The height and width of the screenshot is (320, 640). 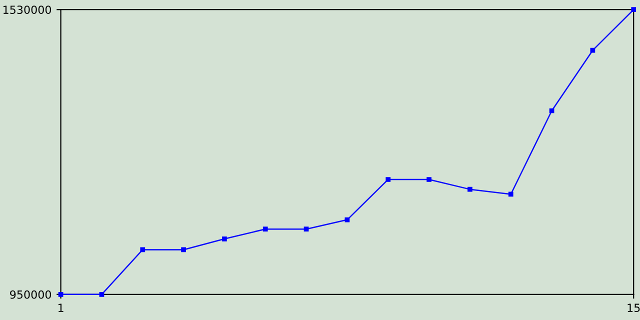 What do you see at coordinates (61, 308) in the screenshot?
I see `x-tick-label: 1` at bounding box center [61, 308].